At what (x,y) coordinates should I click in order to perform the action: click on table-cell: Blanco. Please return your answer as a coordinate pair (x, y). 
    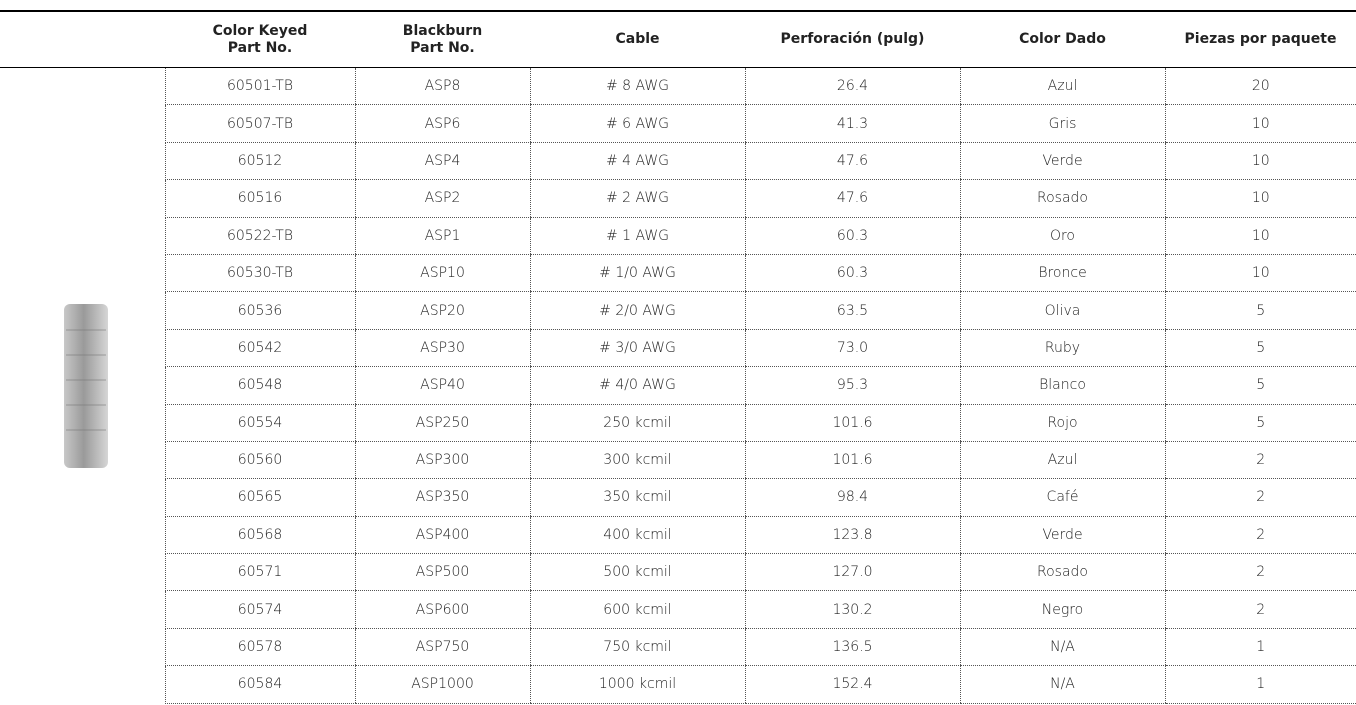
    Looking at the image, I should click on (1062, 385).